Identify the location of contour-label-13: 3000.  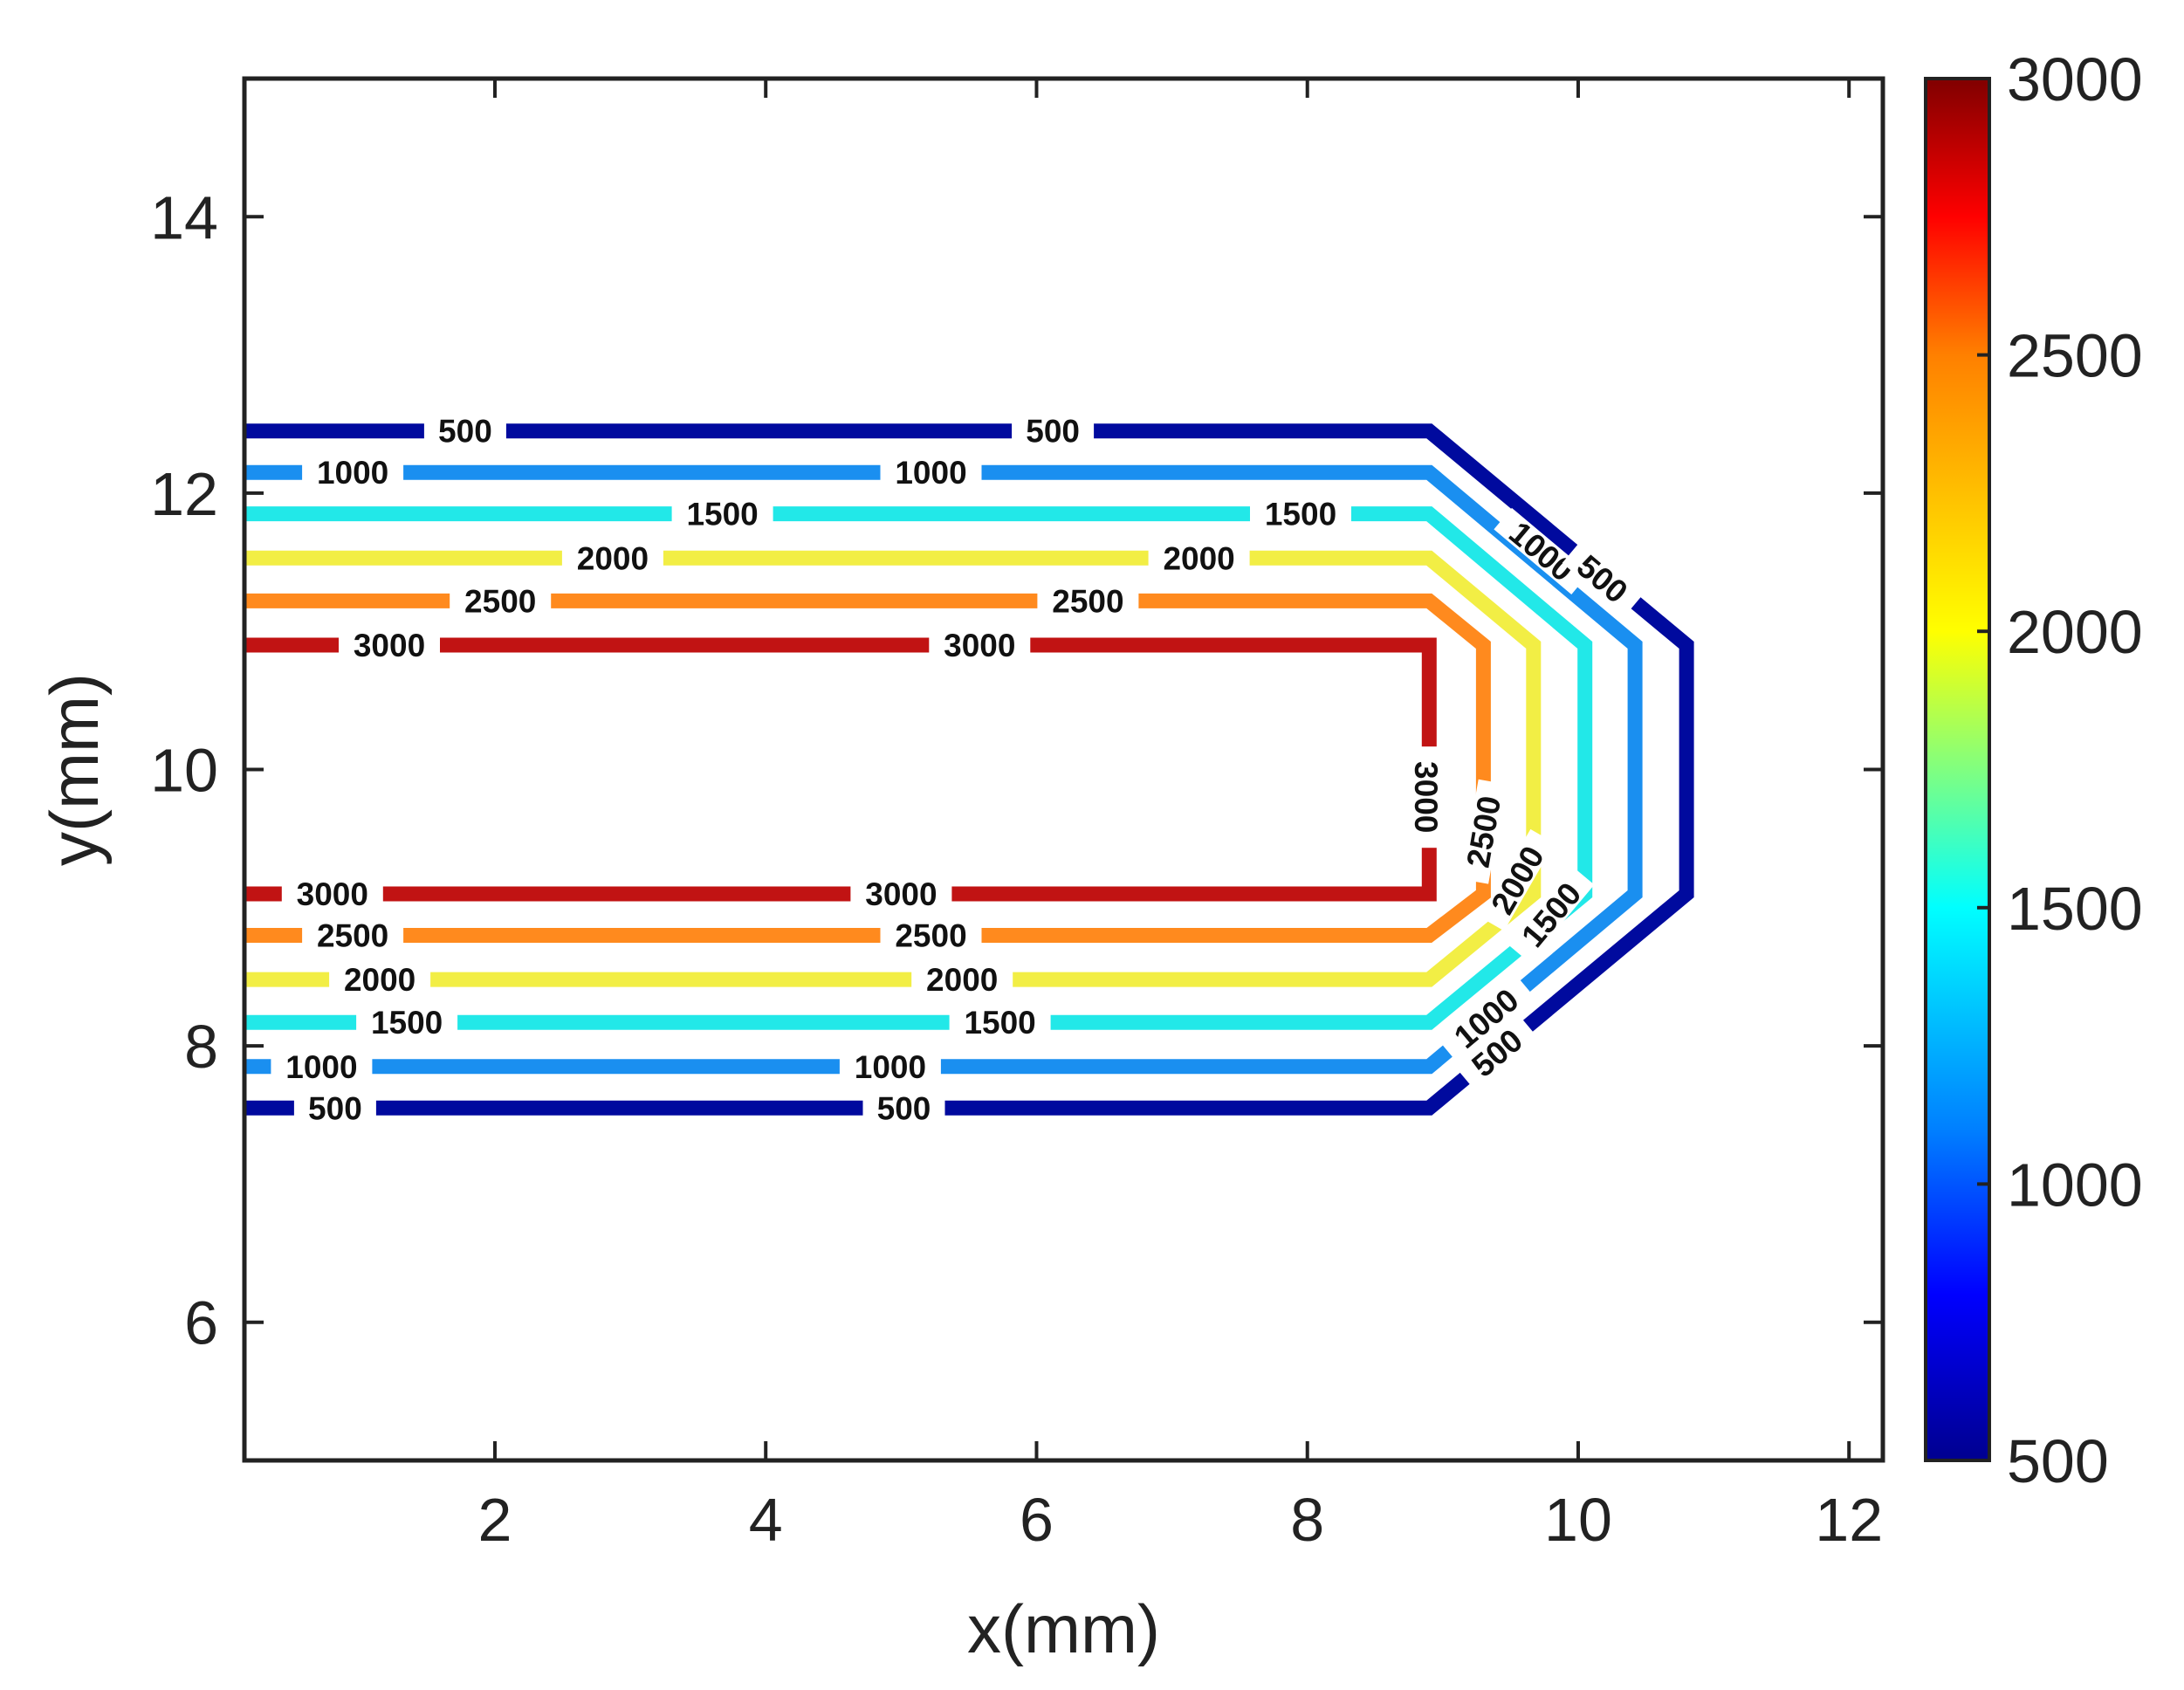
(901, 894).